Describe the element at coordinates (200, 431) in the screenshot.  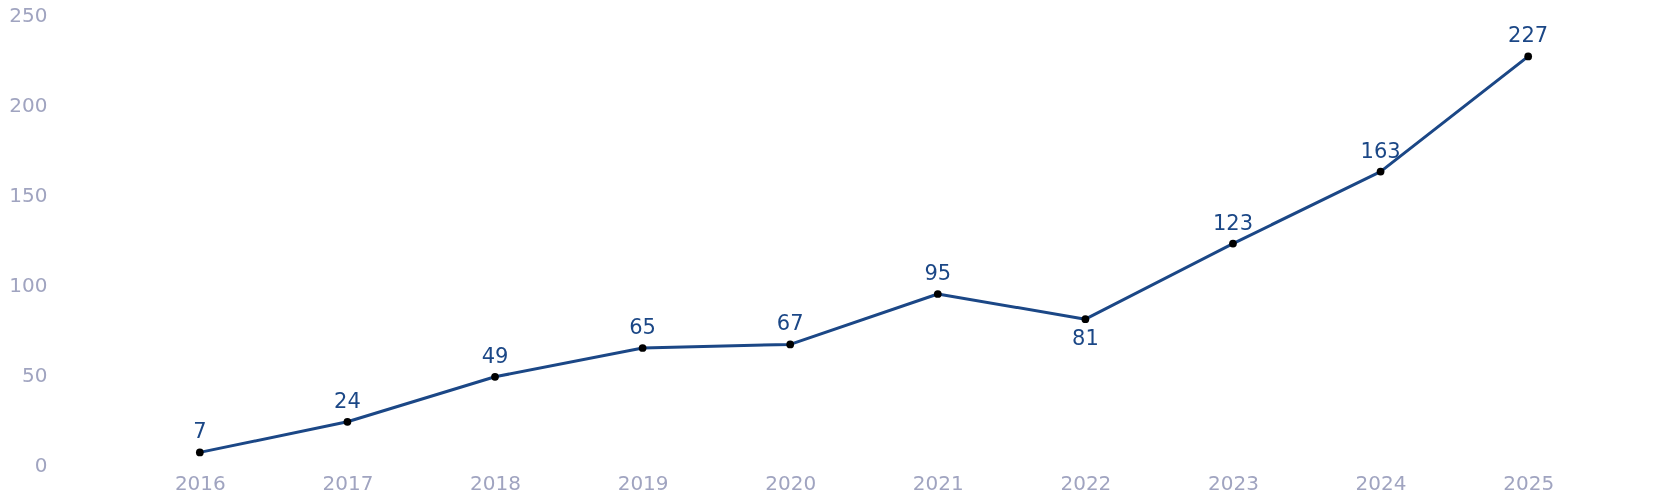
I see `data-label: 7` at that location.